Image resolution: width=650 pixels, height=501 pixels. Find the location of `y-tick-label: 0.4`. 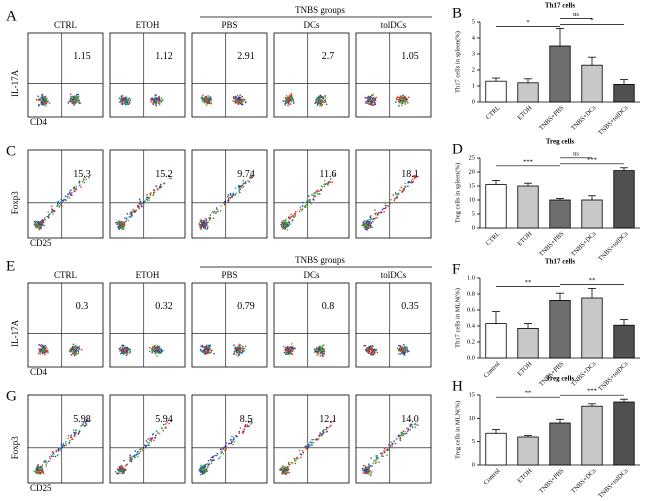

y-tick-label: 0.4 is located at coordinates (471, 325).